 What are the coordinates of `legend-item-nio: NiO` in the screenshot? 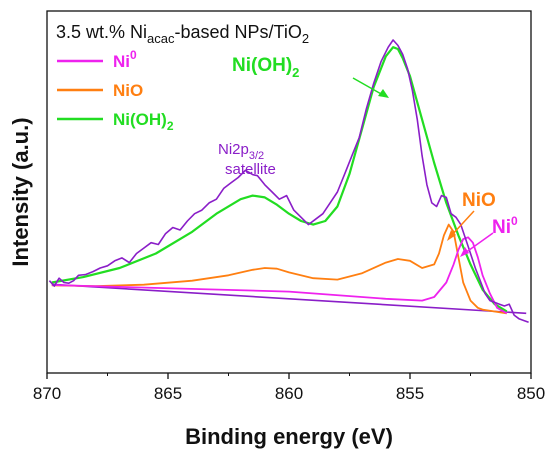 It's located at (100, 90).